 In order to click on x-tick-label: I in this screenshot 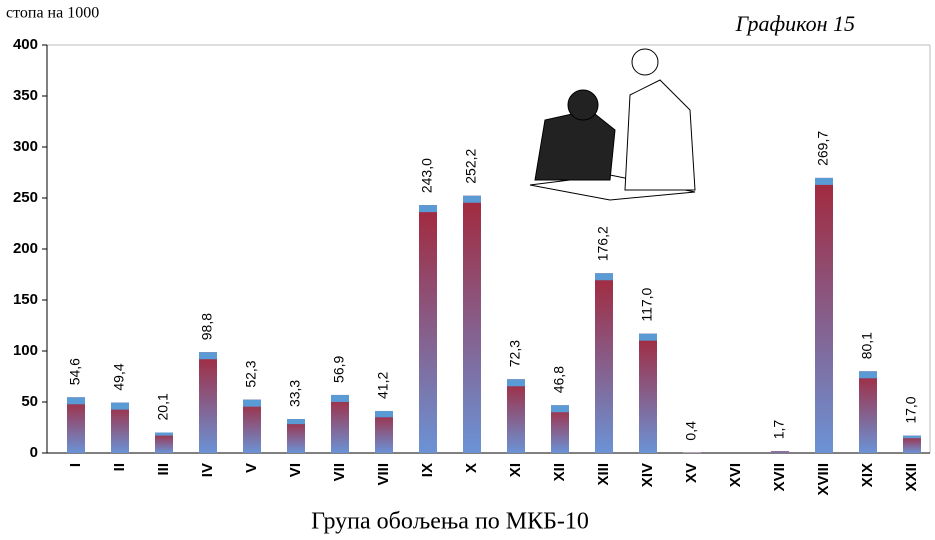, I will do `click(75, 465)`.